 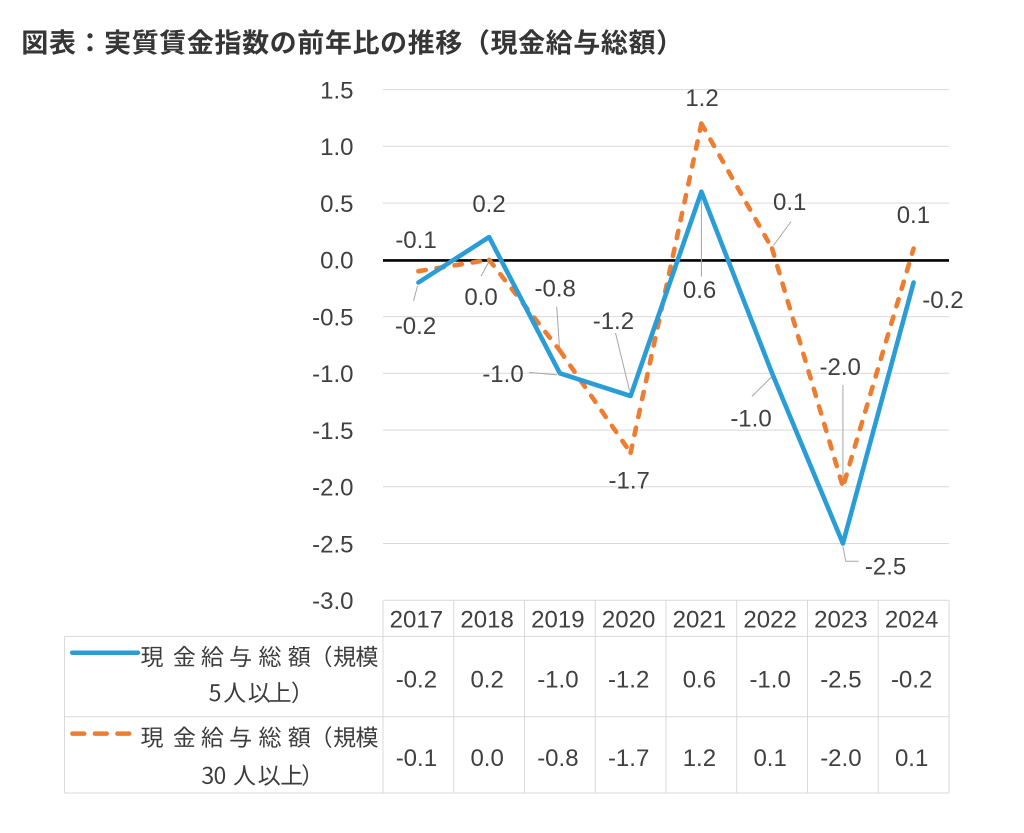 I want to click on svg-text: -0.5, so click(x=332, y=317).